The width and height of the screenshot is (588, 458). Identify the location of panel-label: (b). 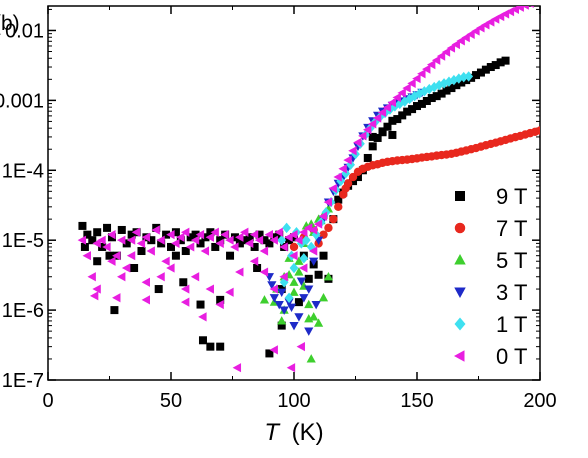
(10, 23).